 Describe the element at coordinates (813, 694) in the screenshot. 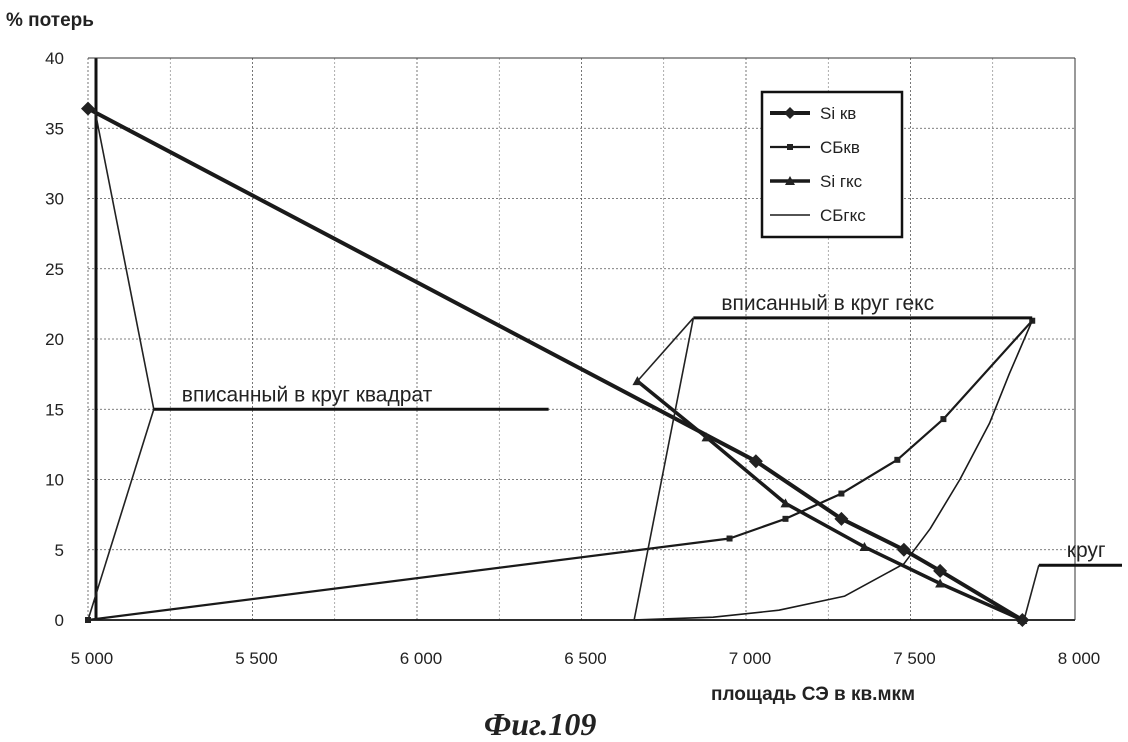

I see `x-axis-label: площадь СЭ в кв.мкм` at that location.